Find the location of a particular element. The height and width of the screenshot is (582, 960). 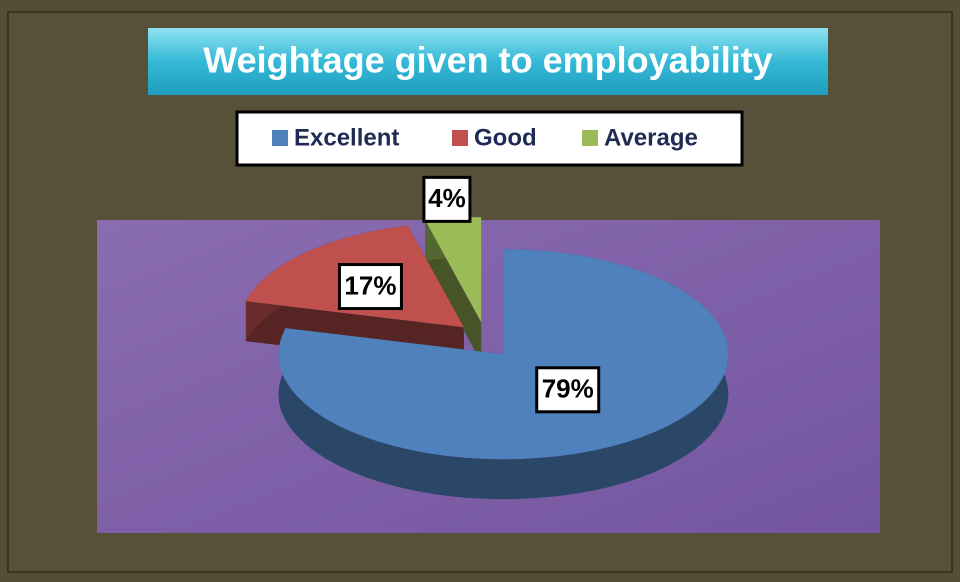

title-box is located at coordinates (488, 61).